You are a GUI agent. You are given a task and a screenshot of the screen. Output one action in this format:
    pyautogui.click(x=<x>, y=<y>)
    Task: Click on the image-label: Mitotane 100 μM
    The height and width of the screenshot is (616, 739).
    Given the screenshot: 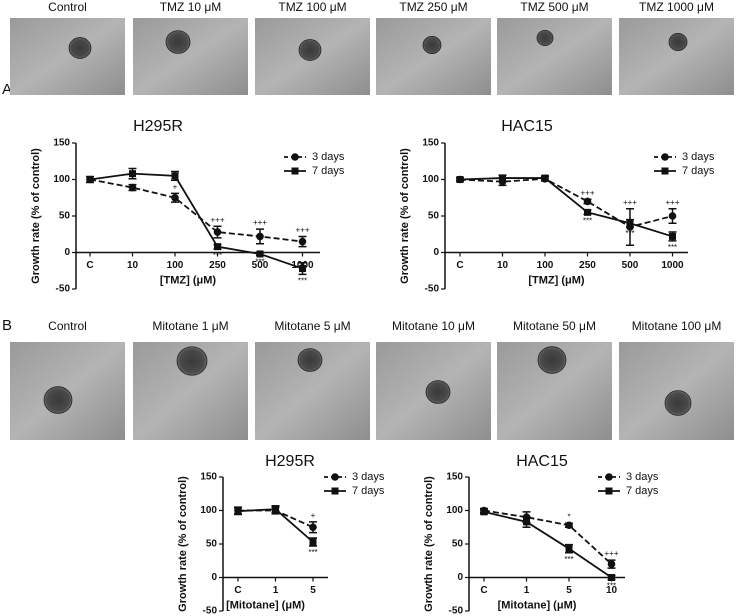 What is the action you would take?
    pyautogui.click(x=677, y=326)
    